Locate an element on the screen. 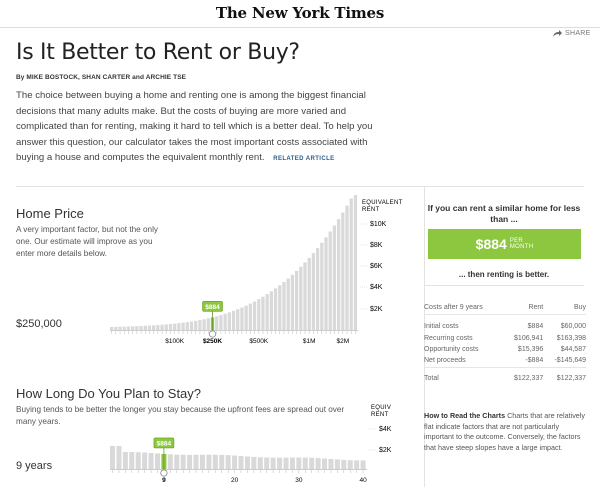  stay-value: 9 years is located at coordinates (34, 466).